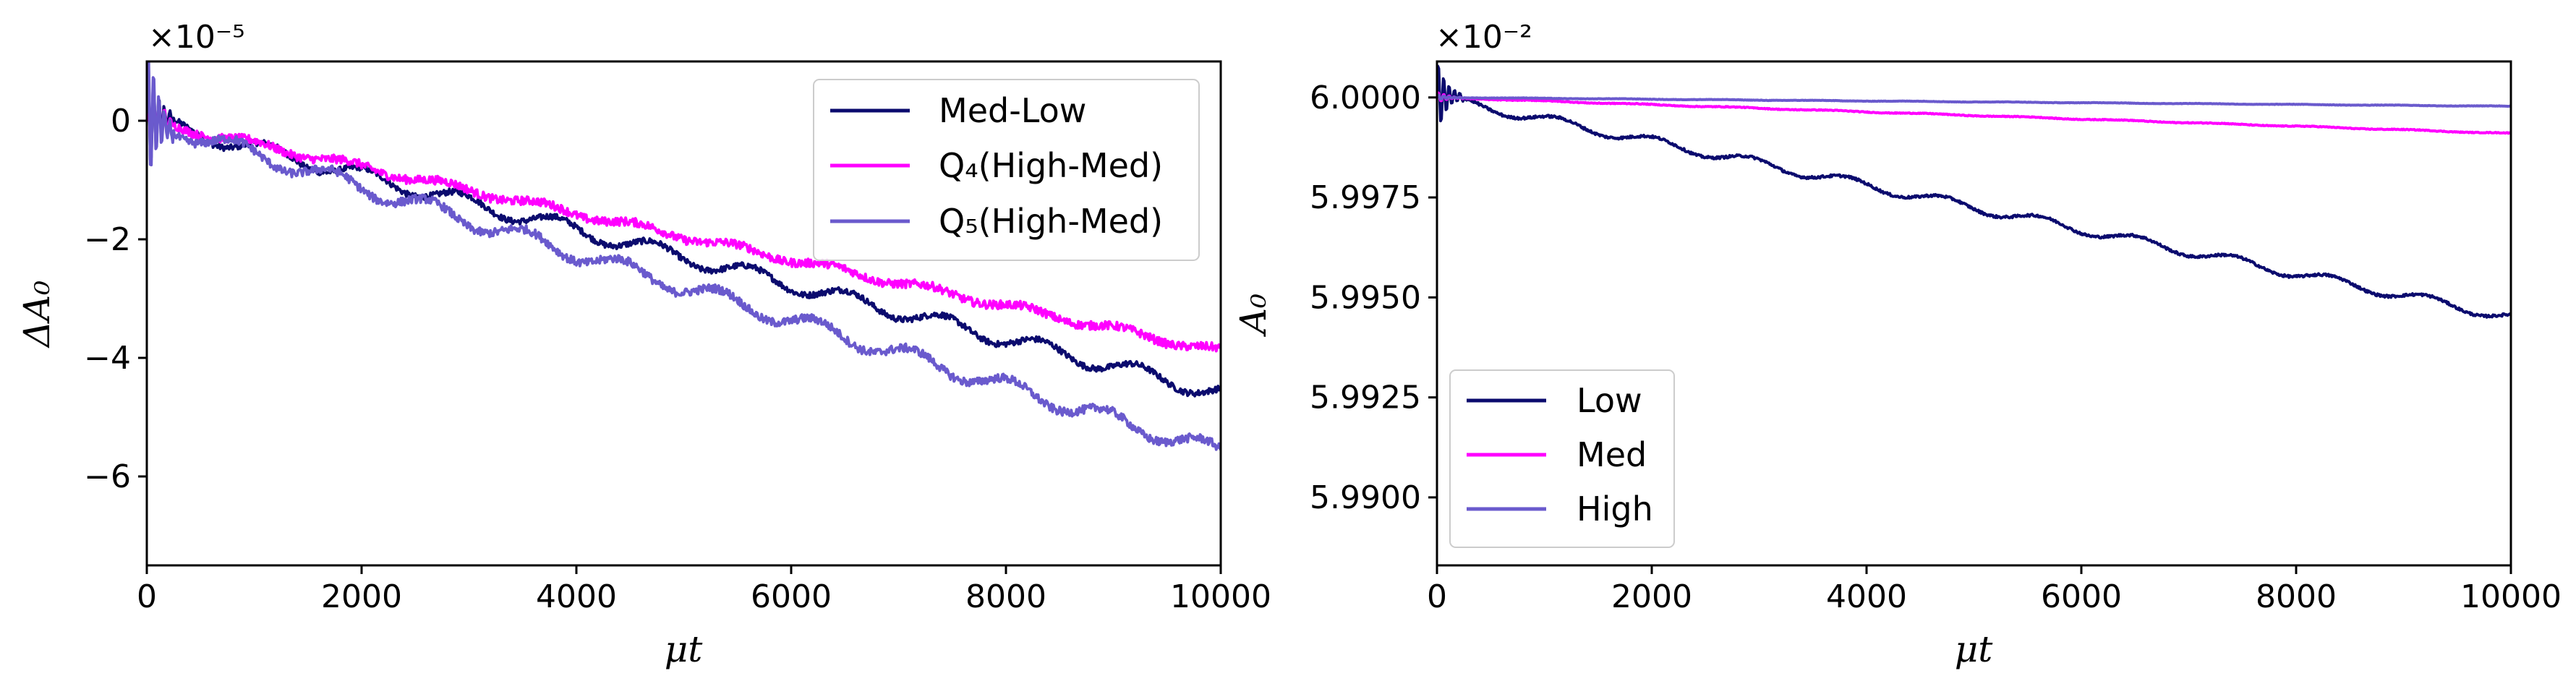 The height and width of the screenshot is (689, 2576). What do you see at coordinates (1051, 165) in the screenshot?
I see `left-legend-label-q4: Q₄(High-Med)` at bounding box center [1051, 165].